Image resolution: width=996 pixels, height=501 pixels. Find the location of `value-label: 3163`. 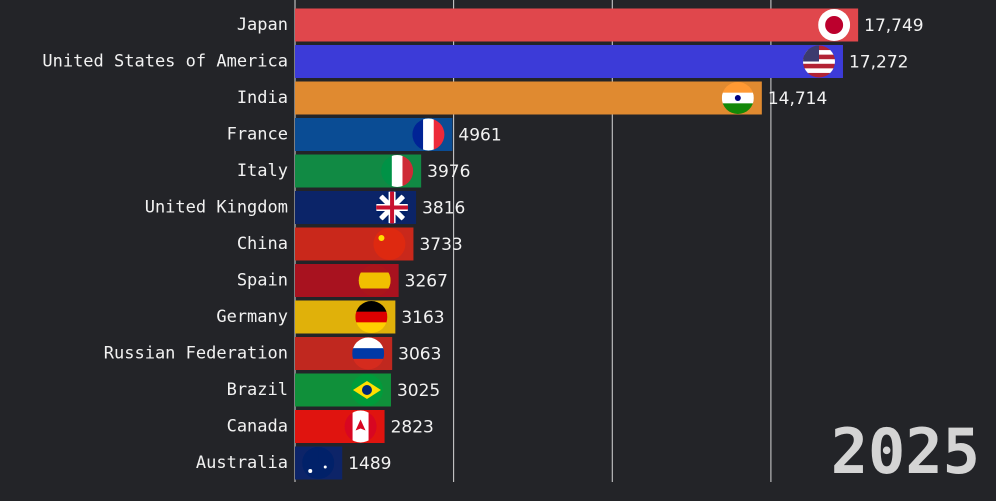

value-label: 3163 is located at coordinates (422, 318).